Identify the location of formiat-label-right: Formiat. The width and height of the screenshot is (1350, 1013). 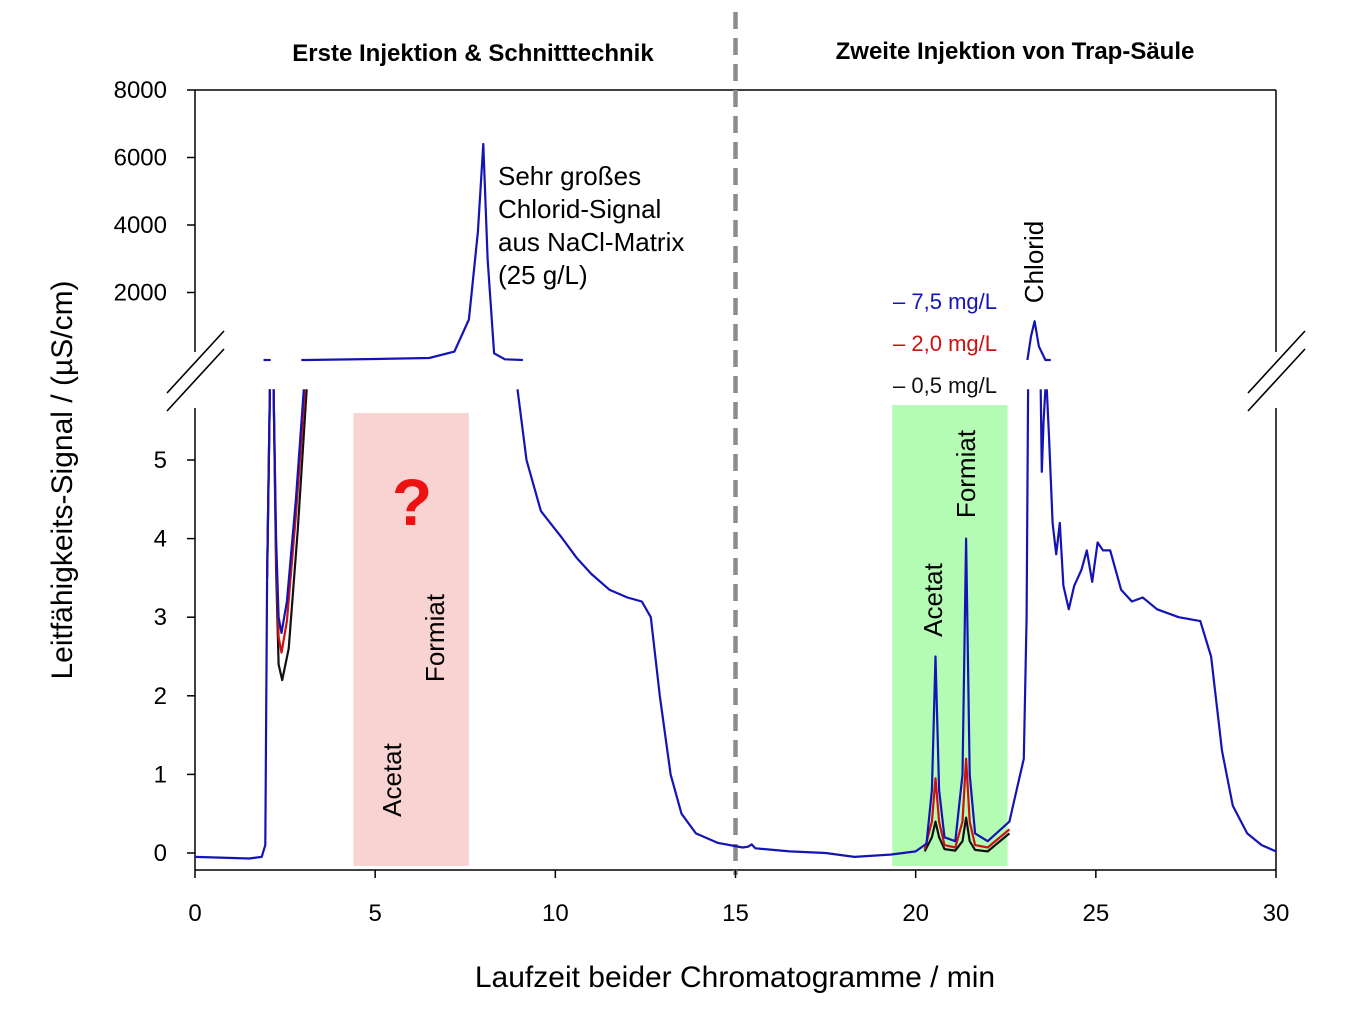
(966, 473).